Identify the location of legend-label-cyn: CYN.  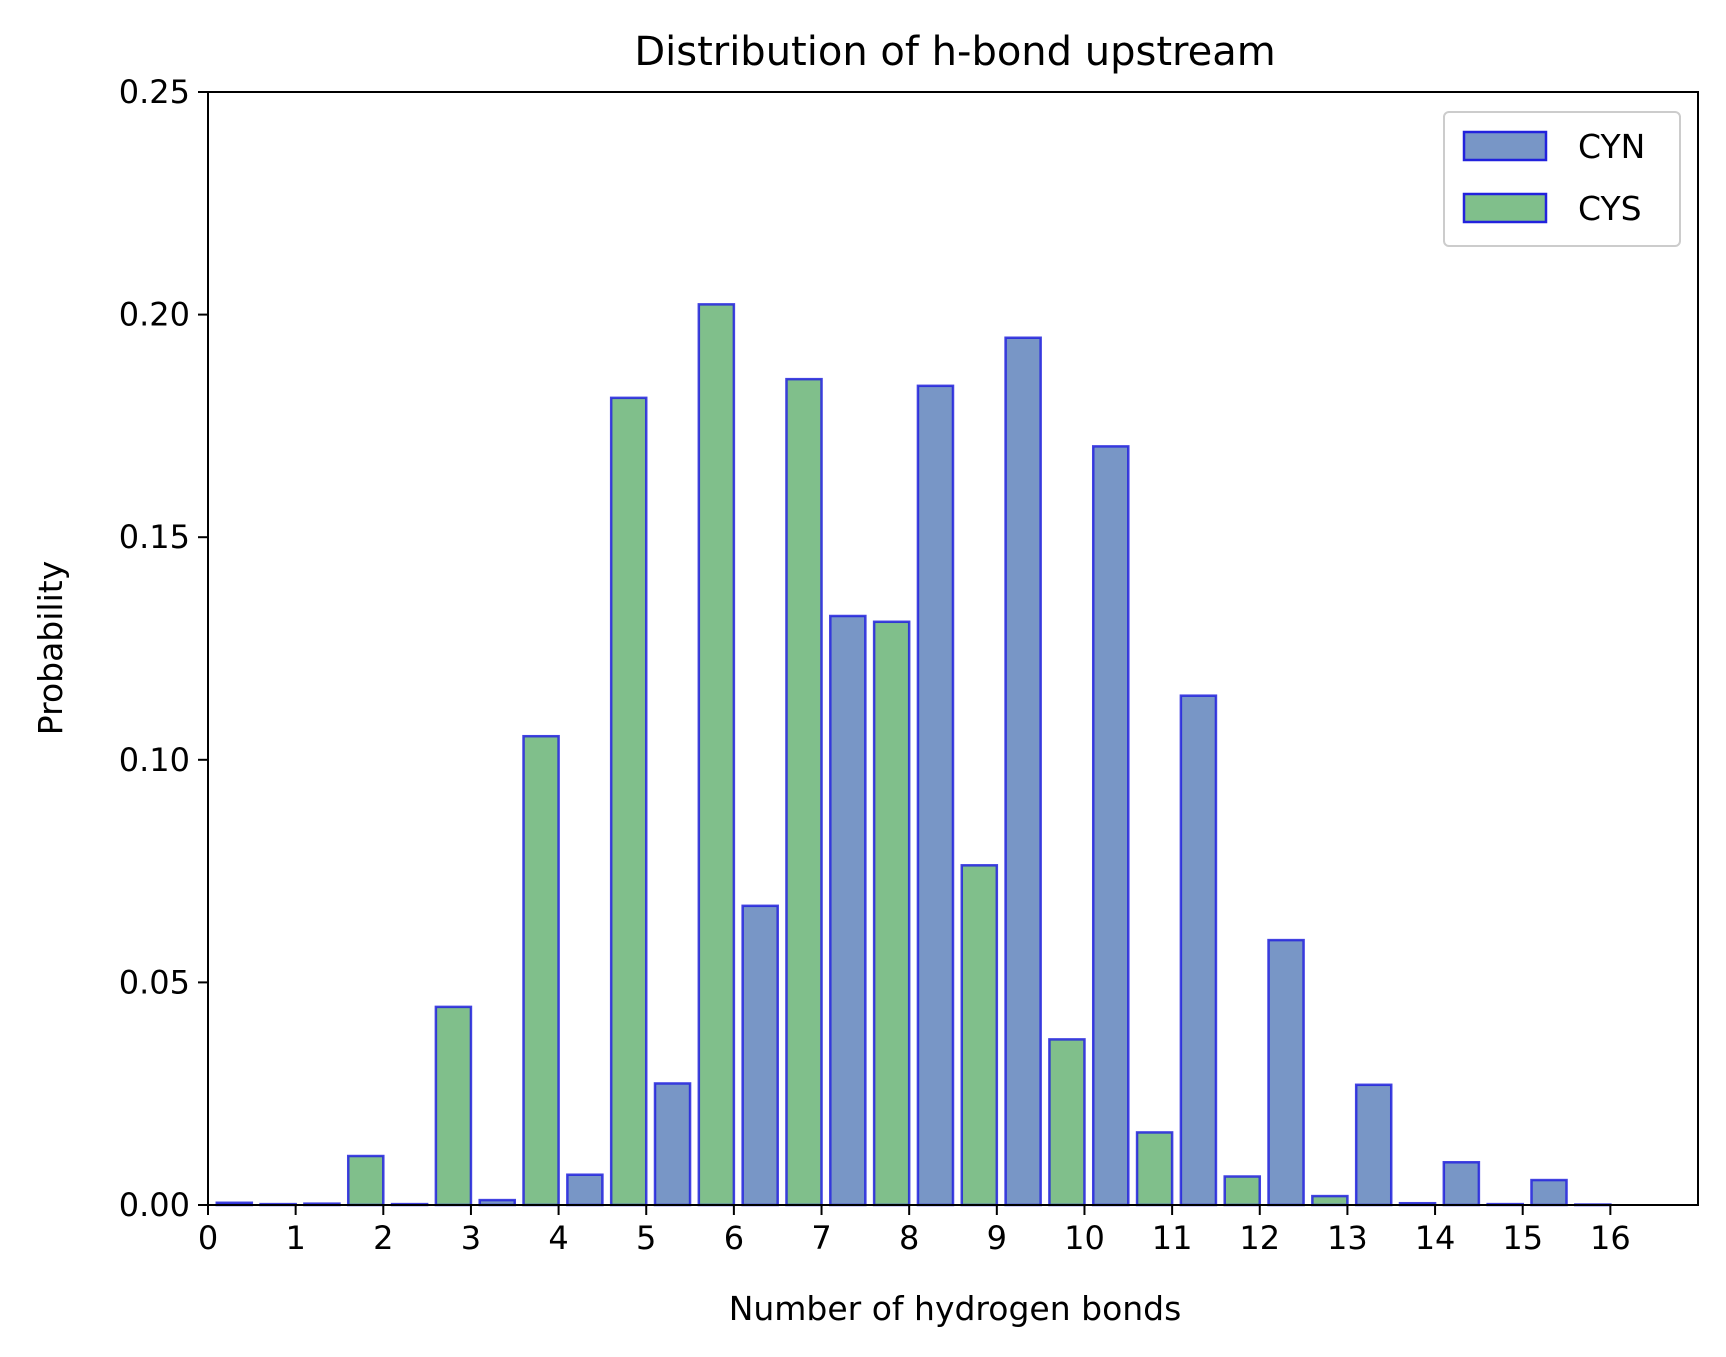
(1611, 146).